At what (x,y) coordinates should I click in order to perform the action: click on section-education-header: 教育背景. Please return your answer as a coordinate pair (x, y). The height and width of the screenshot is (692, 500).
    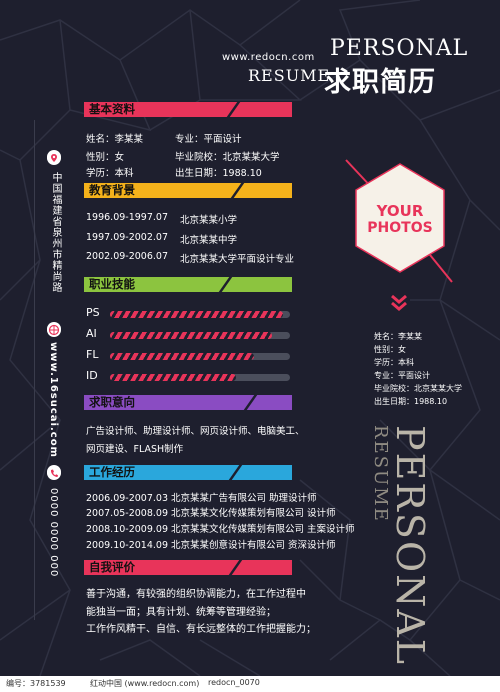
    Looking at the image, I should click on (188, 190).